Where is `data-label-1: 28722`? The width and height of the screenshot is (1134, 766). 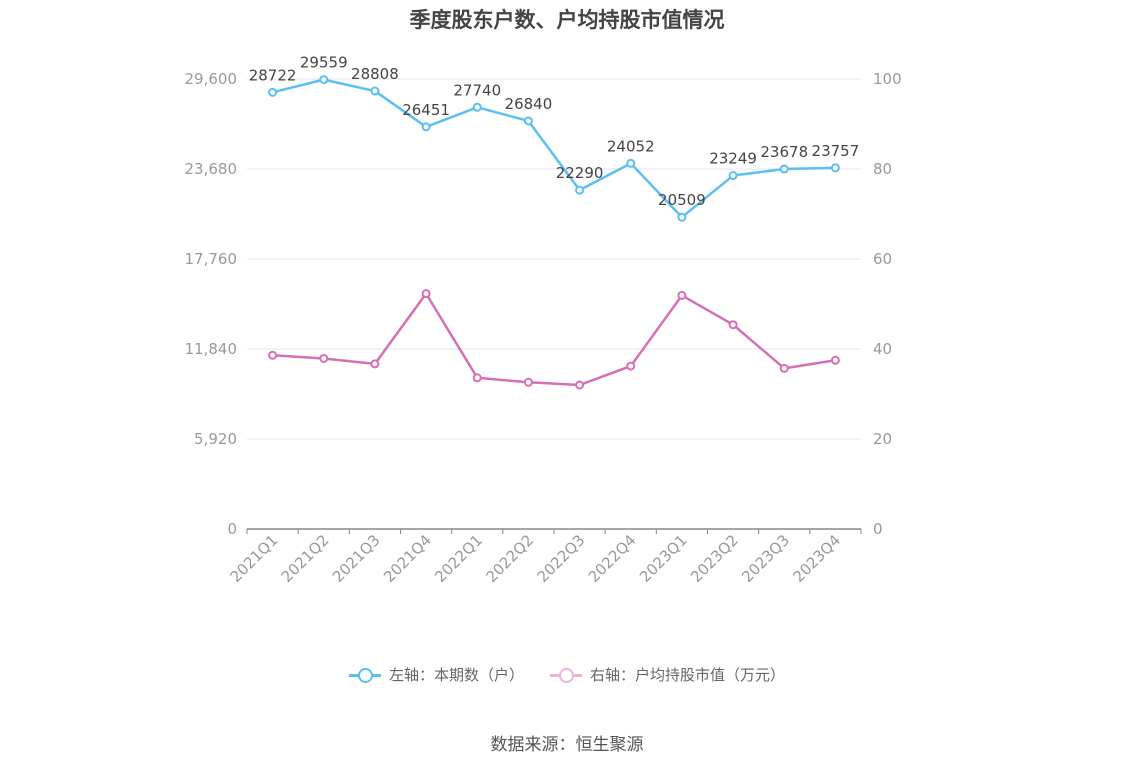
data-label-1: 28722 is located at coordinates (273, 75).